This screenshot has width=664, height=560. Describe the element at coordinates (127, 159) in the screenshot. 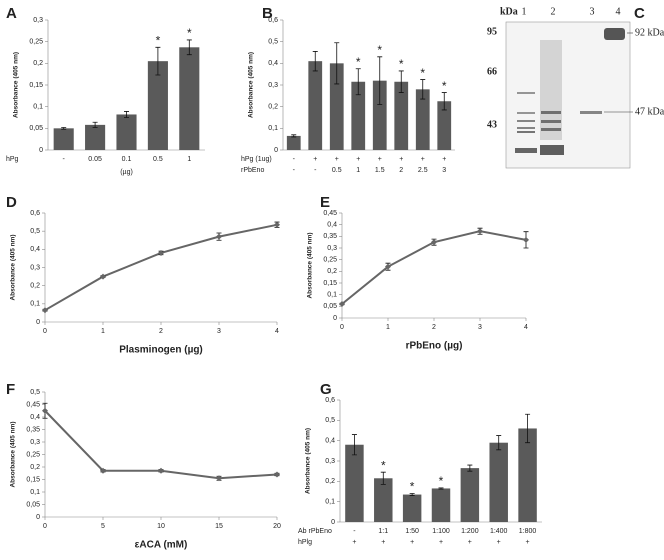

I see `row-value: 0.1` at that location.